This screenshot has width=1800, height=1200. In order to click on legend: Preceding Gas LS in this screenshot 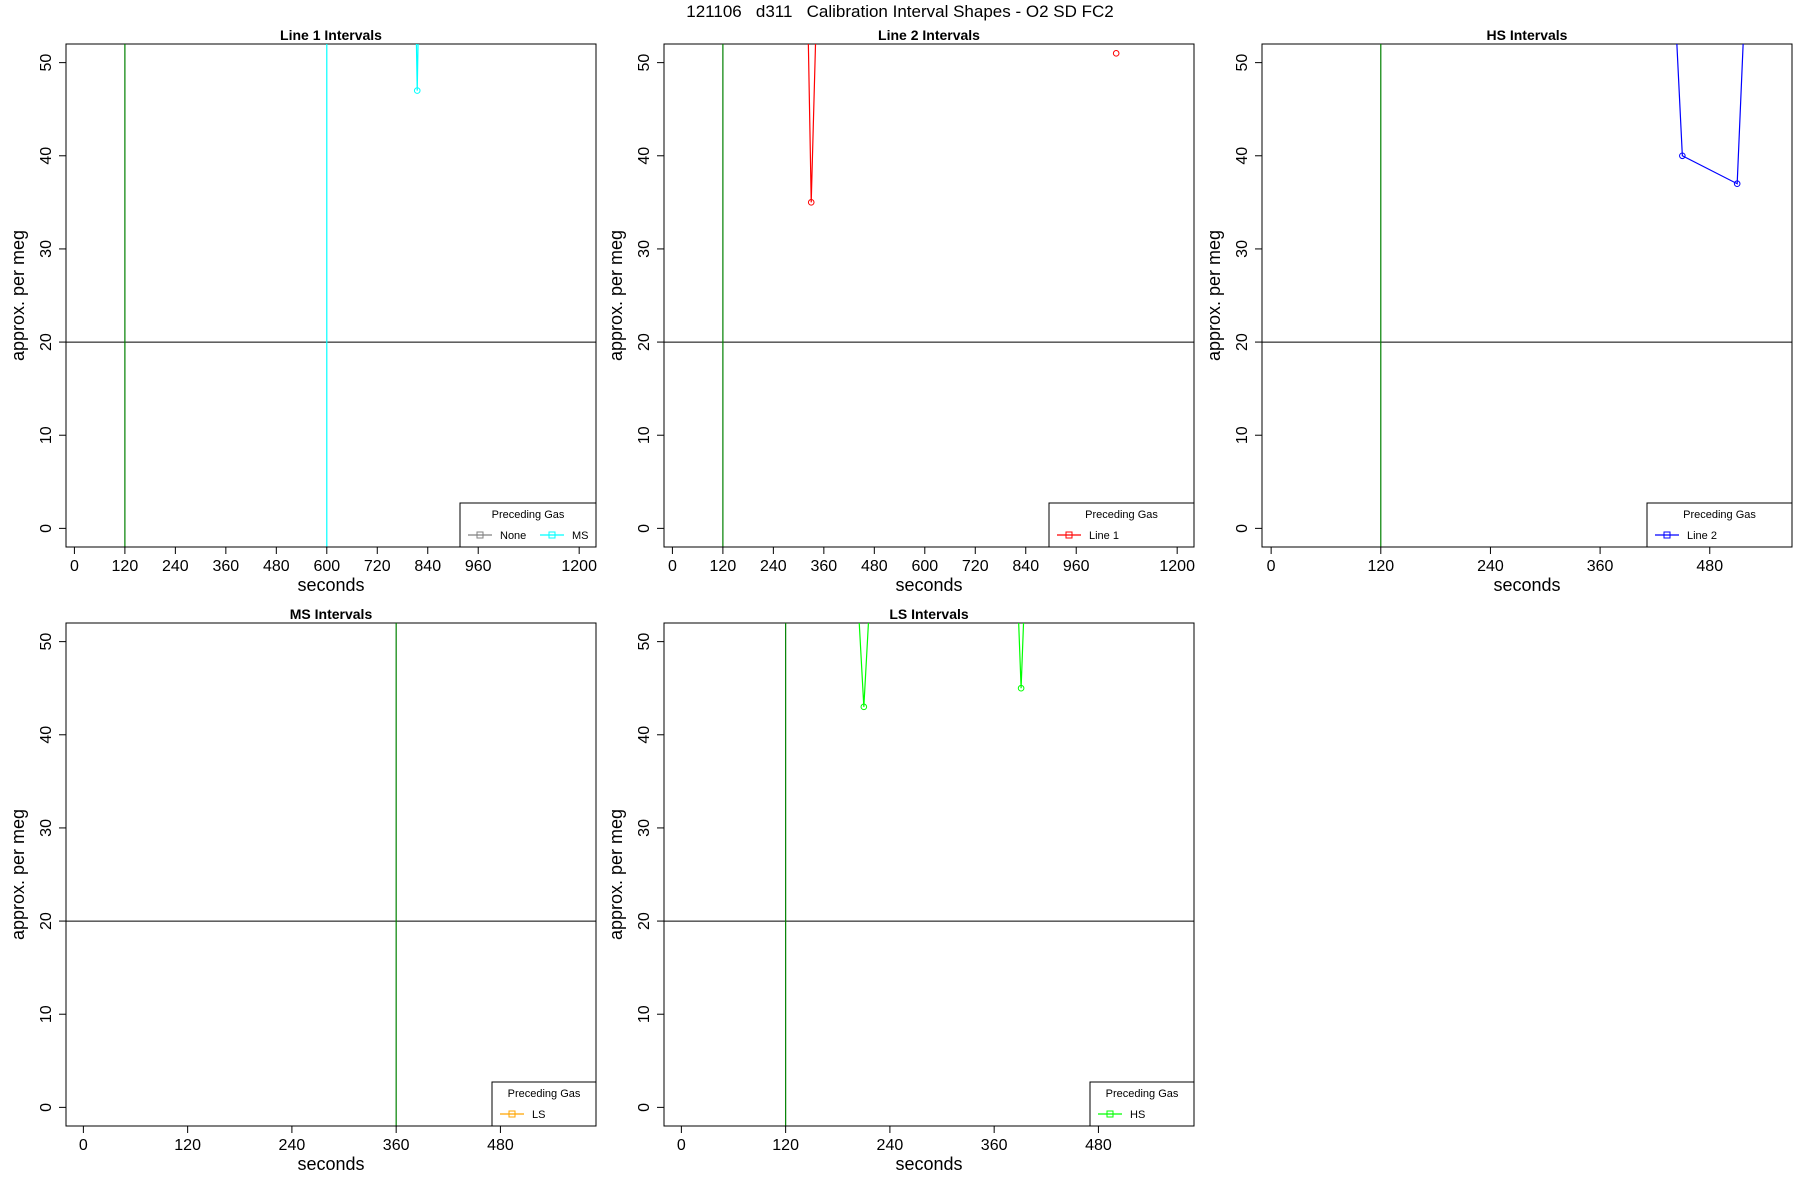, I will do `click(544, 1104)`.